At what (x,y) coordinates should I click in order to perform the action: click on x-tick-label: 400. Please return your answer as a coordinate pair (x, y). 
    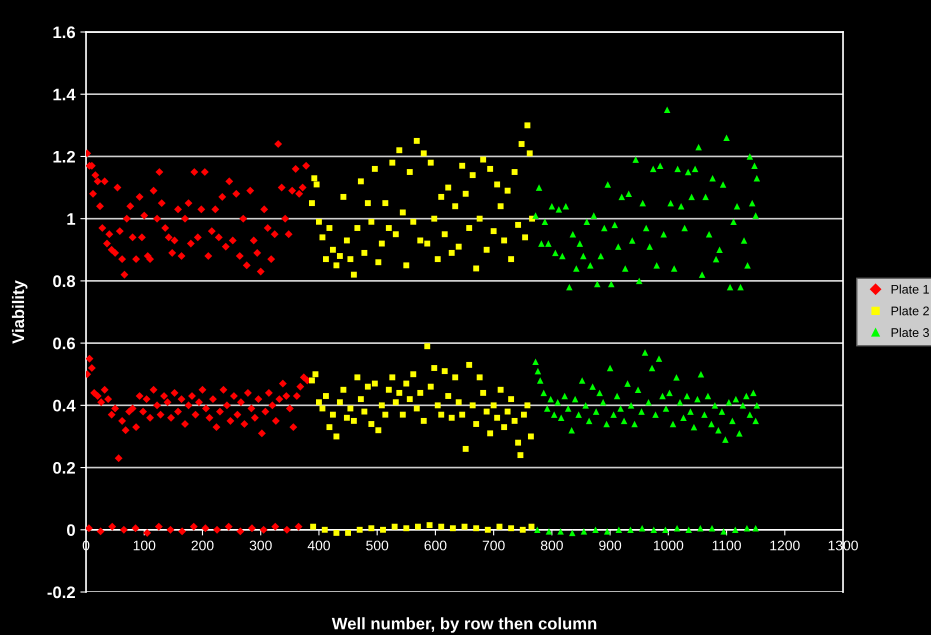
    Looking at the image, I should click on (319, 545).